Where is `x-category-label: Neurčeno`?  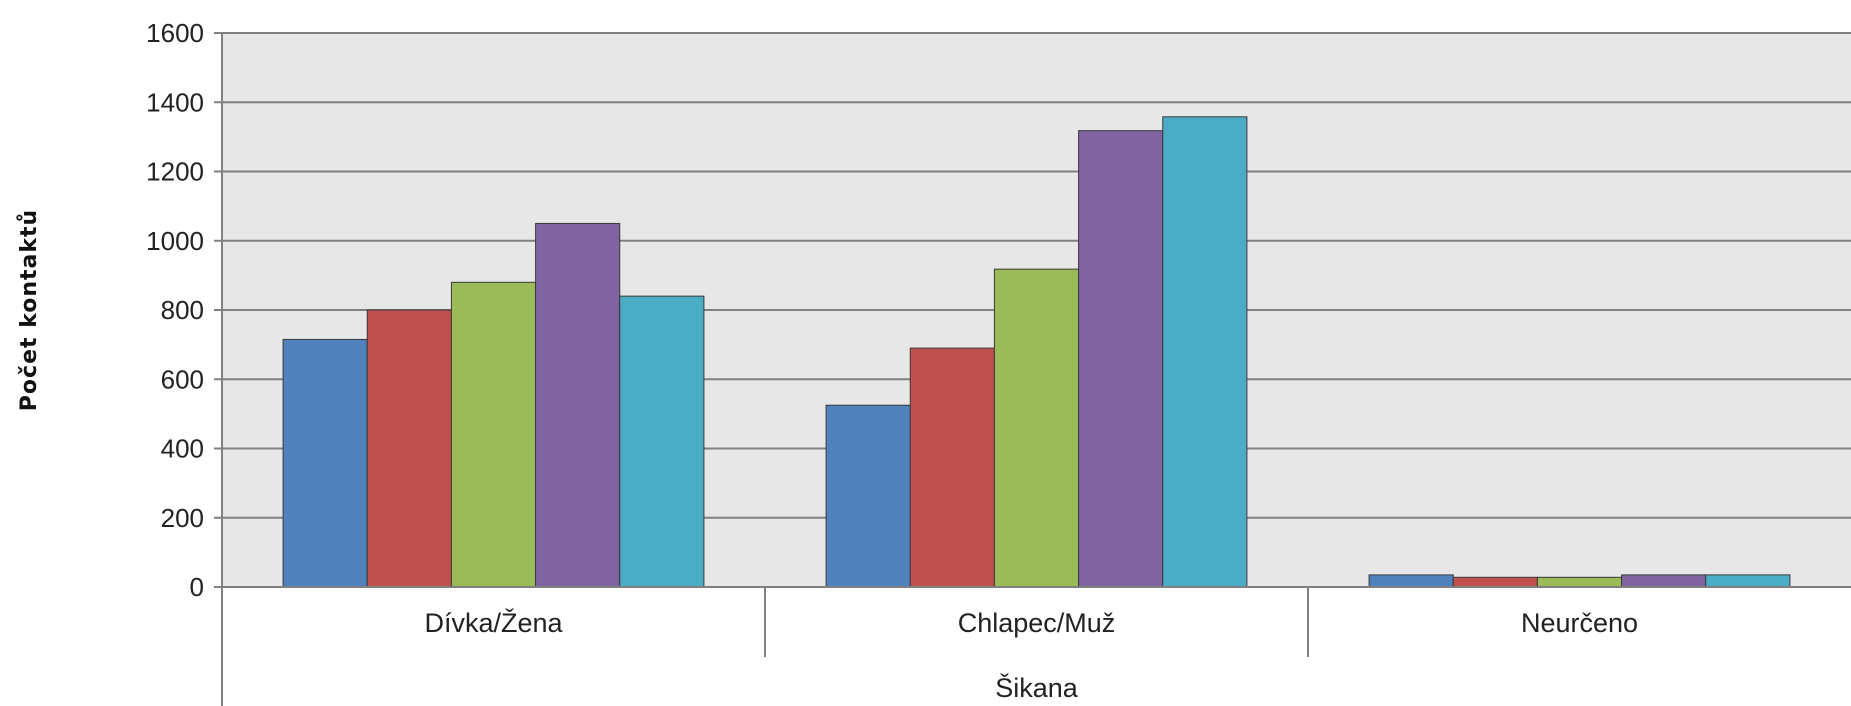
x-category-label: Neurčeno is located at coordinates (1579, 623).